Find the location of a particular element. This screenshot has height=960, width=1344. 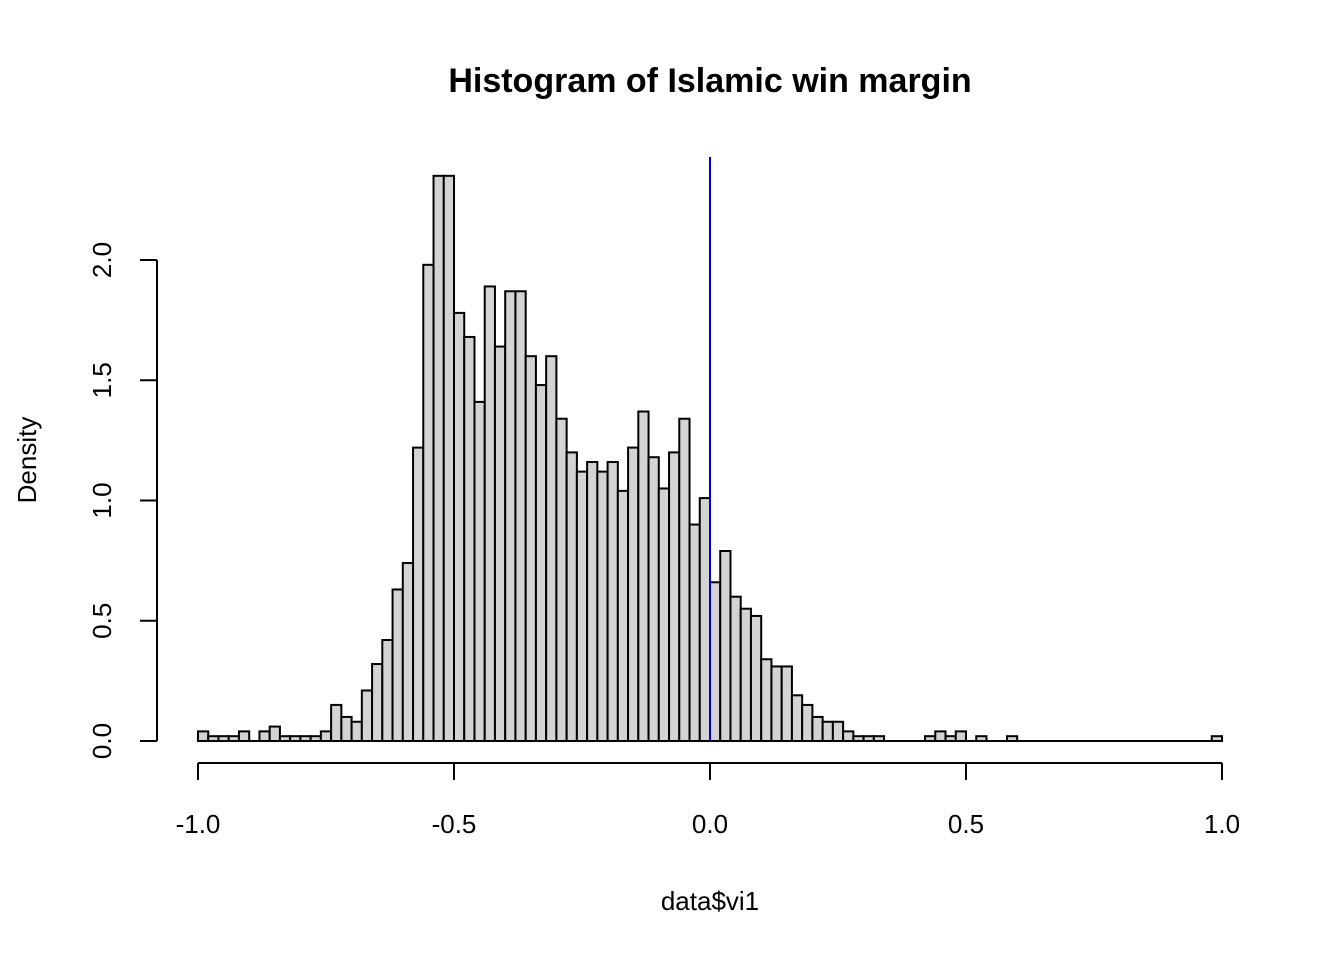

y-tick-label-4: 2.0 is located at coordinates (102, 260).